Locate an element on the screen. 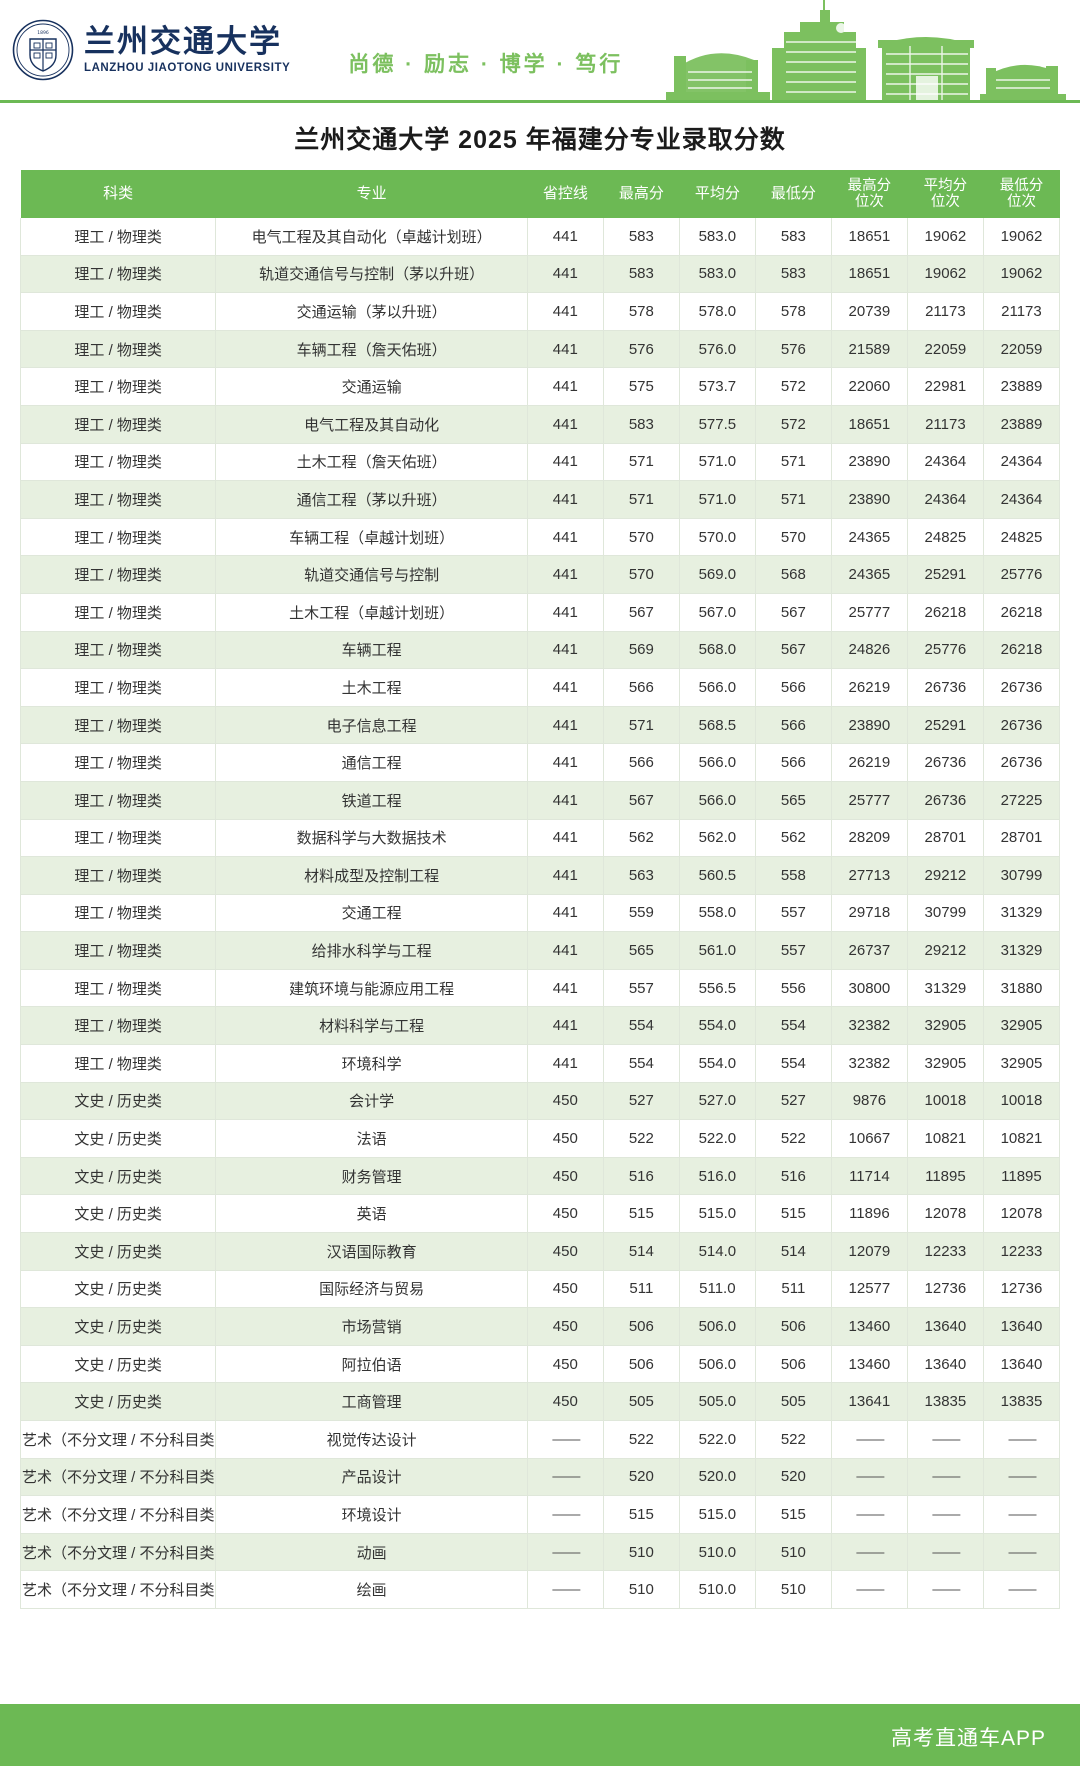 The image size is (1080, 1766). campus-buildings-icon is located at coordinates (870, 50).